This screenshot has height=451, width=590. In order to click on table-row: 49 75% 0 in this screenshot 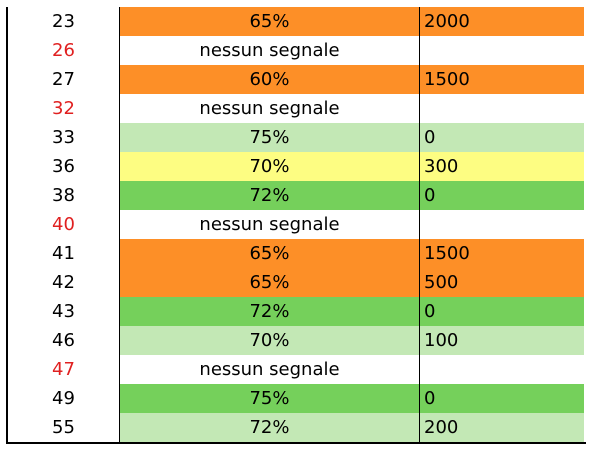, I will do `click(297, 398)`.